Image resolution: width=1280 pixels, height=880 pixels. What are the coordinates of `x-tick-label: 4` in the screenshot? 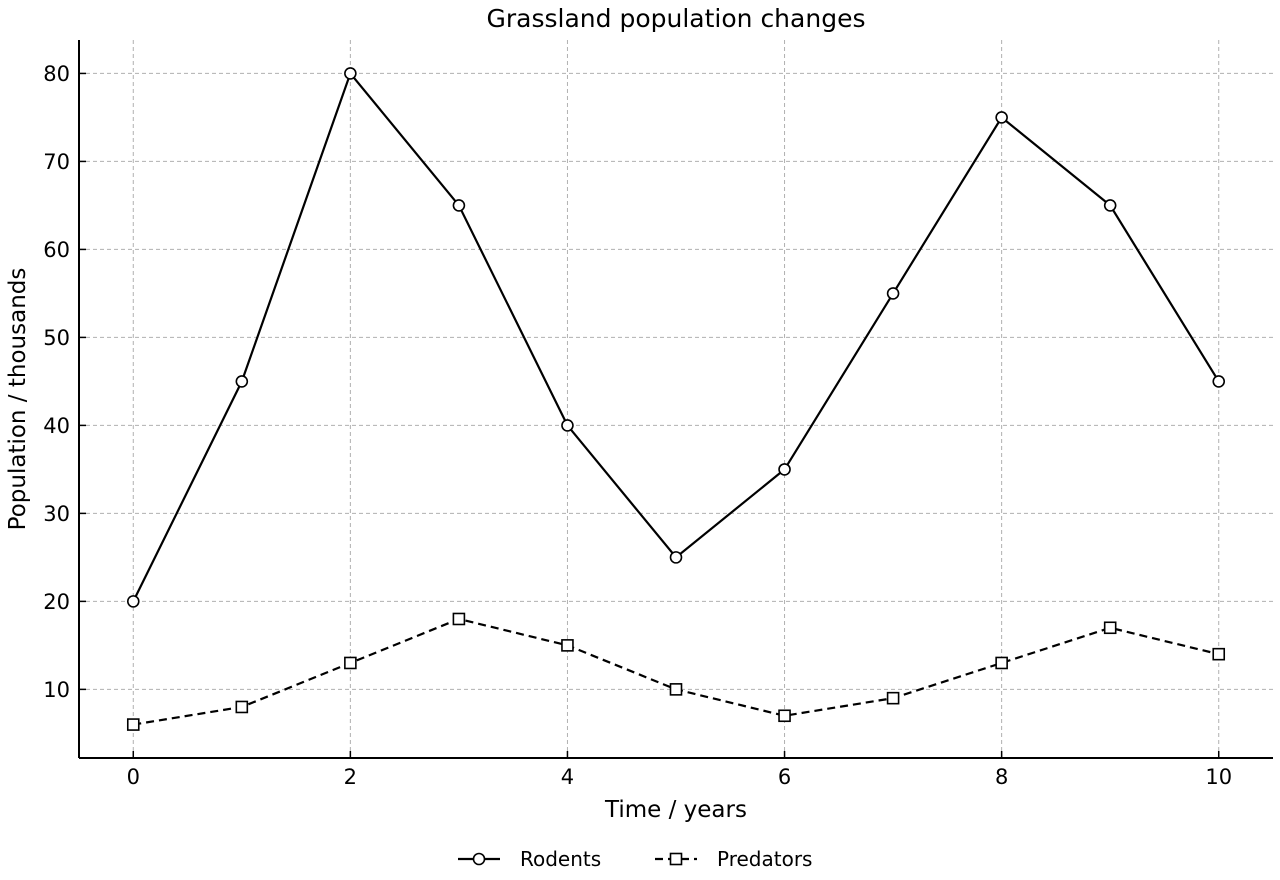 It's located at (567, 777).